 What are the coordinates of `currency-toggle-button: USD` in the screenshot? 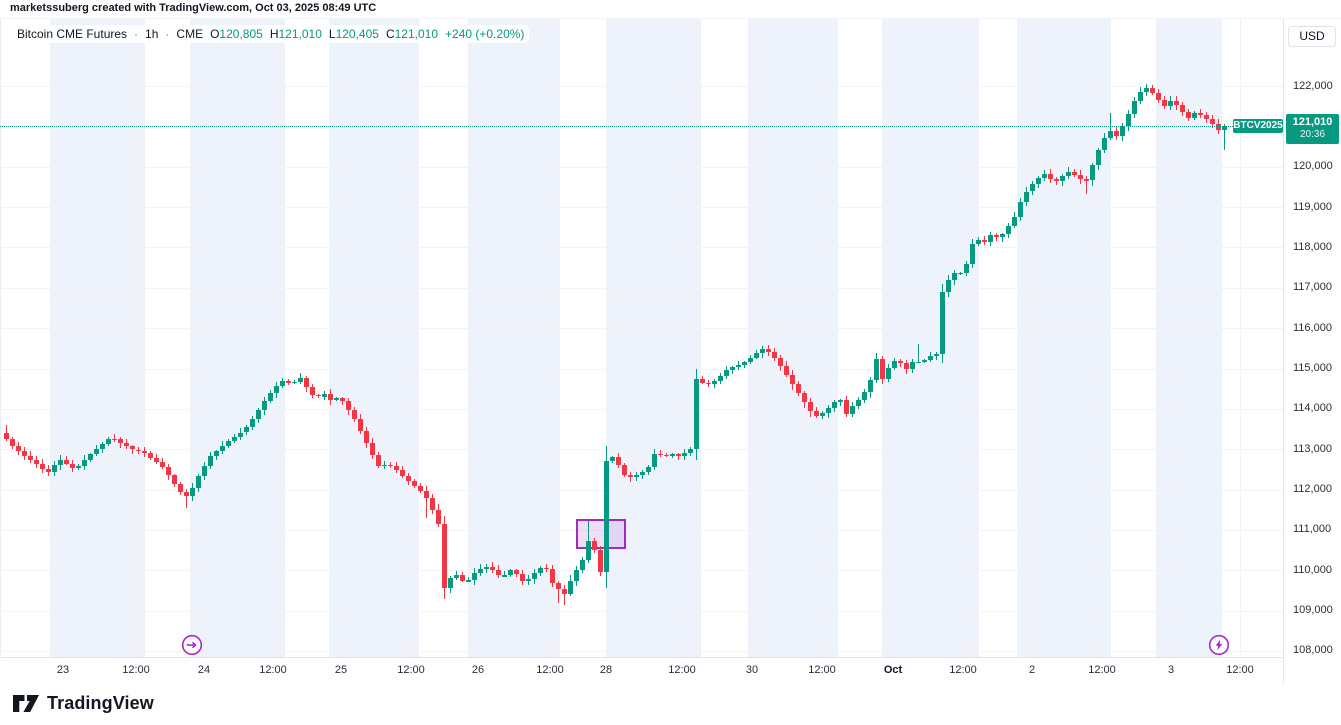 It's located at (1312, 36).